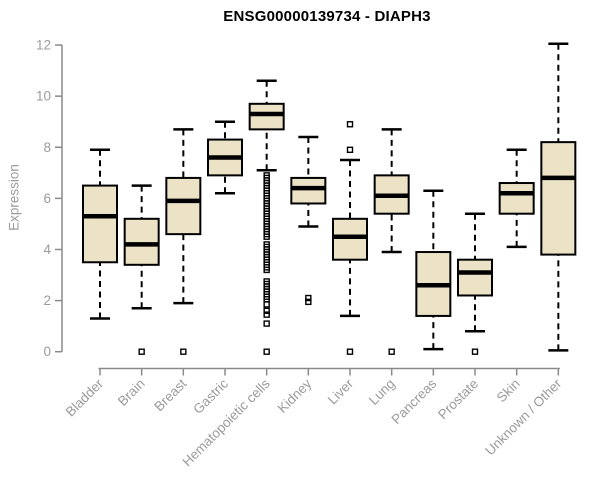 The height and width of the screenshot is (500, 600). Describe the element at coordinates (47, 249) in the screenshot. I see `y-tick-label: 4` at that location.